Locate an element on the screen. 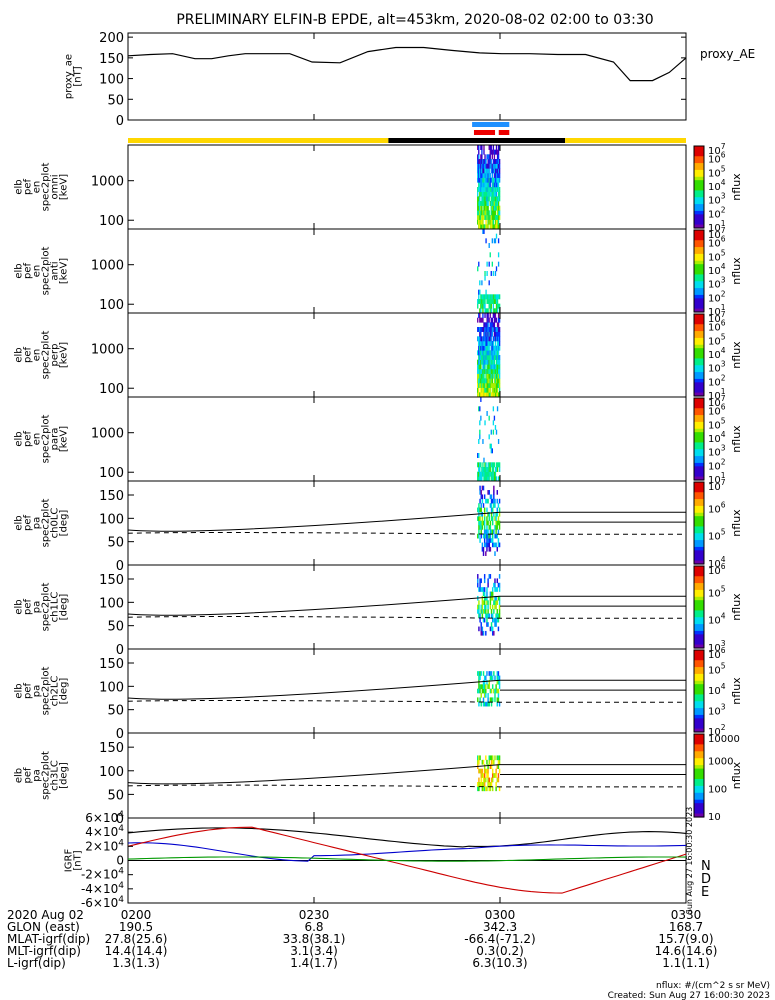  ch2-ytick-label: 100 is located at coordinates (111, 687).